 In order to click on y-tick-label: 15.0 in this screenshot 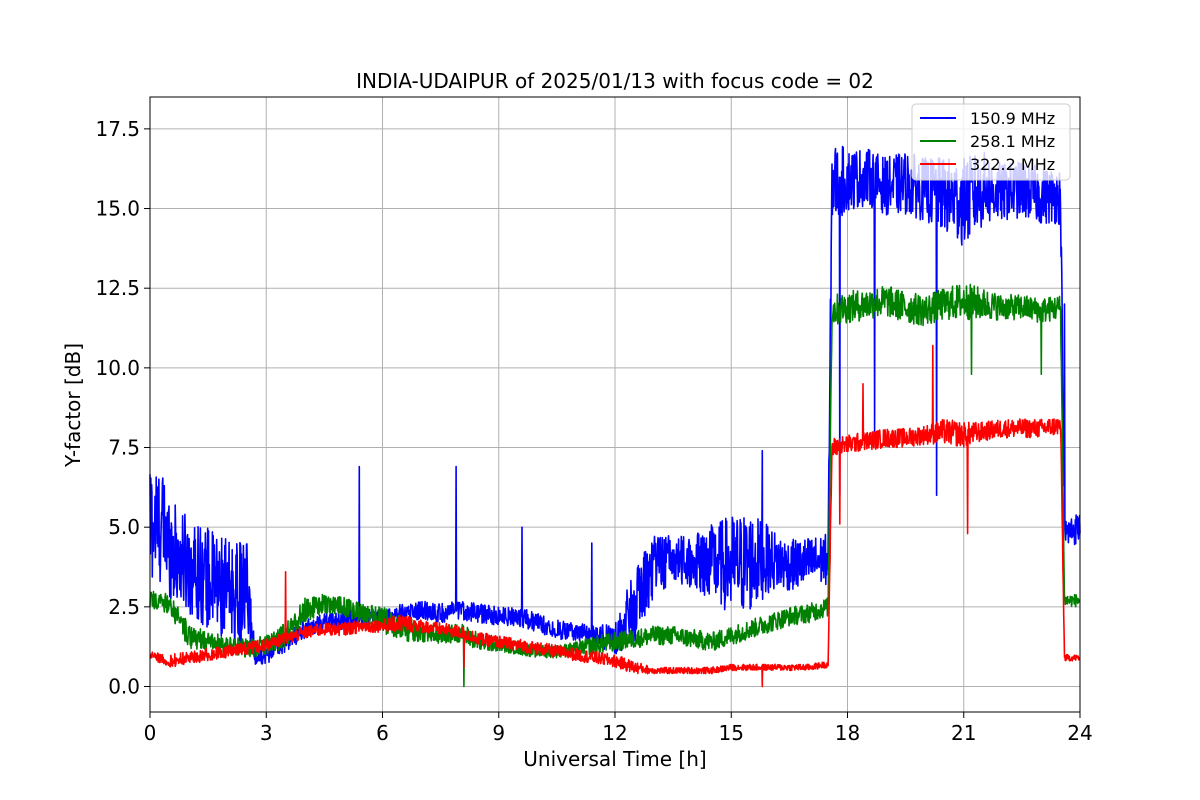, I will do `click(117, 209)`.